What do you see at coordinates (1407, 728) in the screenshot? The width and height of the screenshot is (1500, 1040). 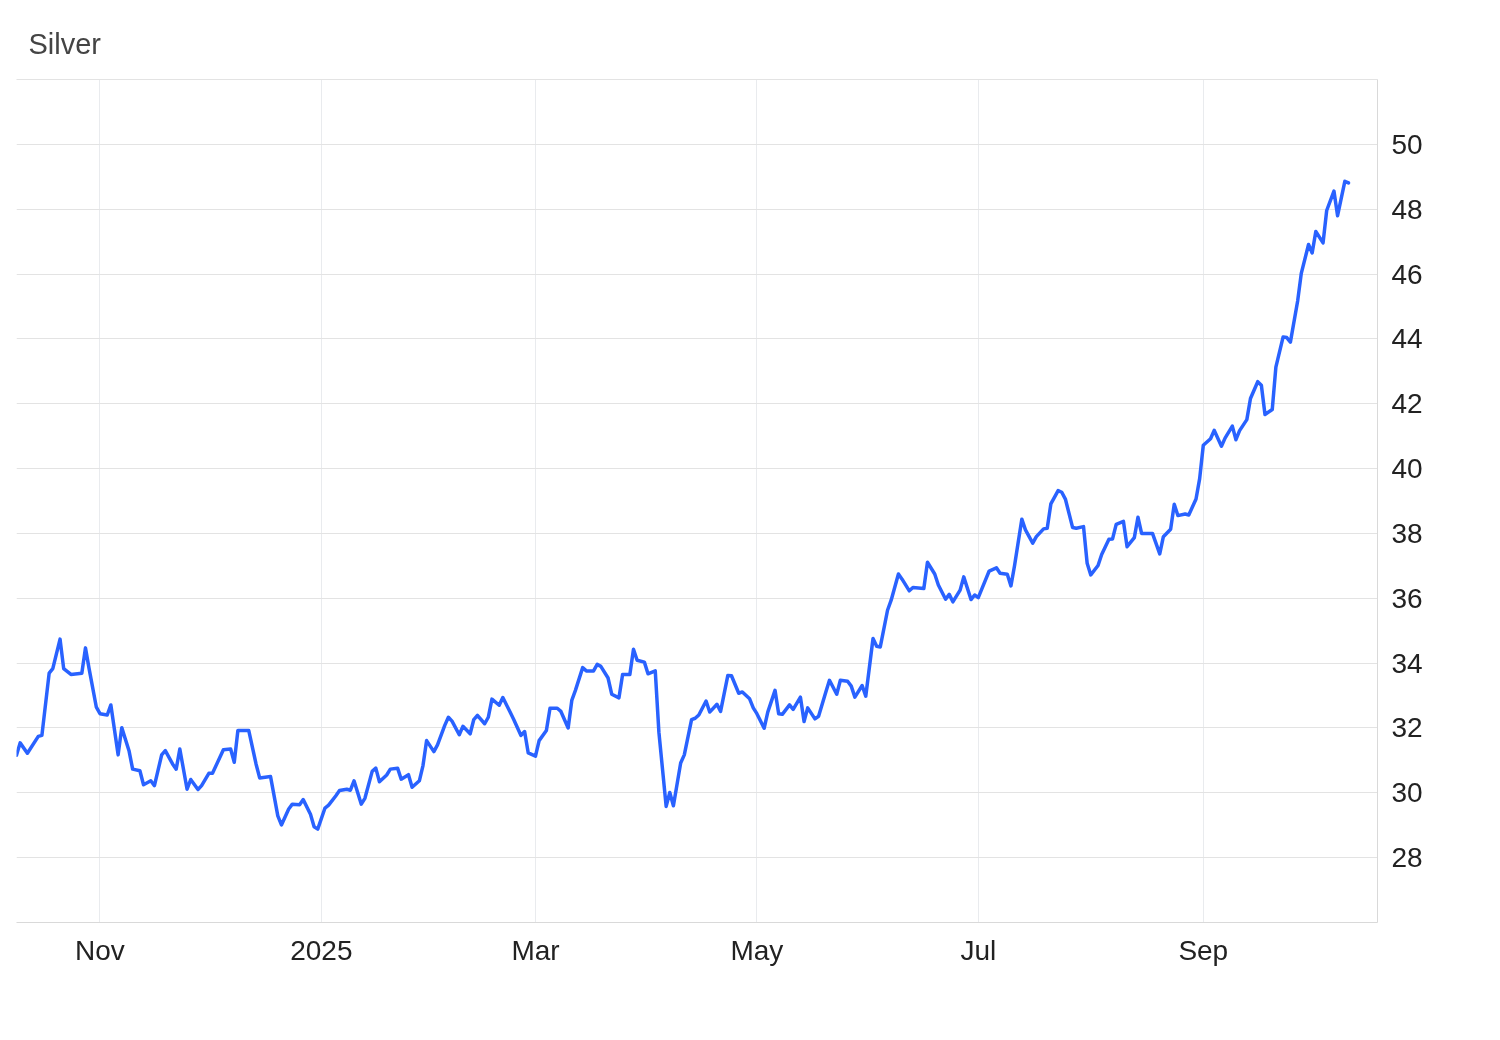 I see `y-tick-label: 32` at bounding box center [1407, 728].